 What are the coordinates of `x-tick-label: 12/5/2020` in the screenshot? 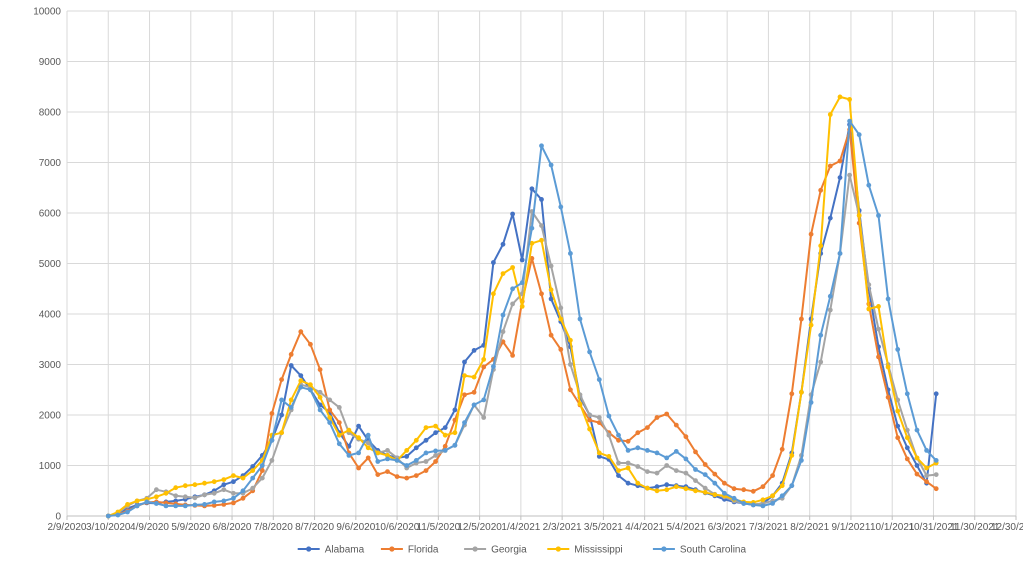 It's located at (479, 527).